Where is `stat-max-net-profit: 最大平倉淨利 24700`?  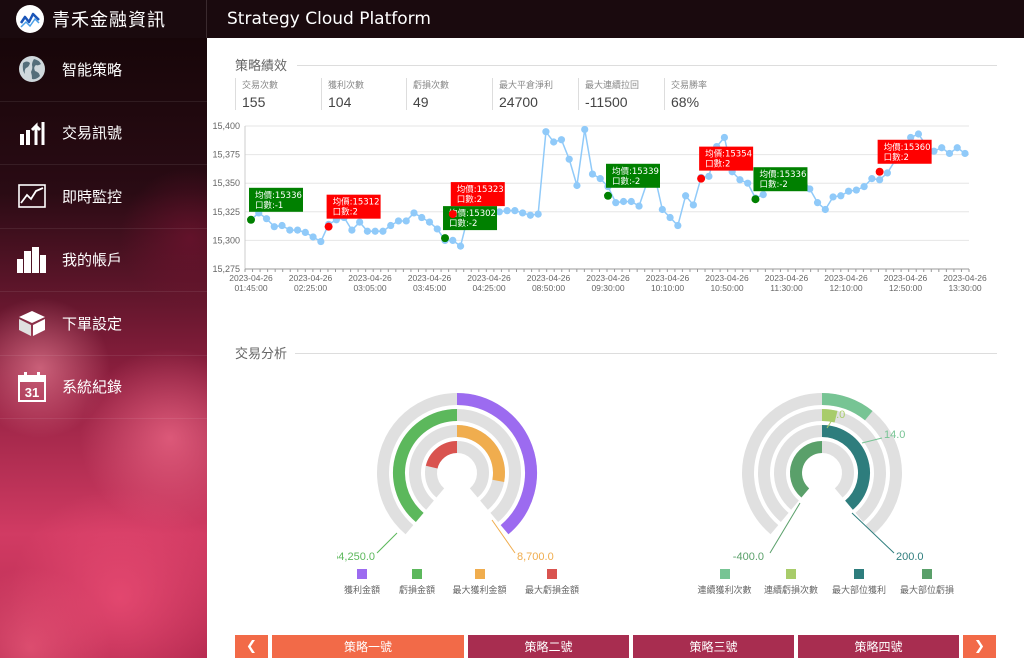
stat-max-net-profit: 最大平倉淨利 24700 is located at coordinates (535, 94).